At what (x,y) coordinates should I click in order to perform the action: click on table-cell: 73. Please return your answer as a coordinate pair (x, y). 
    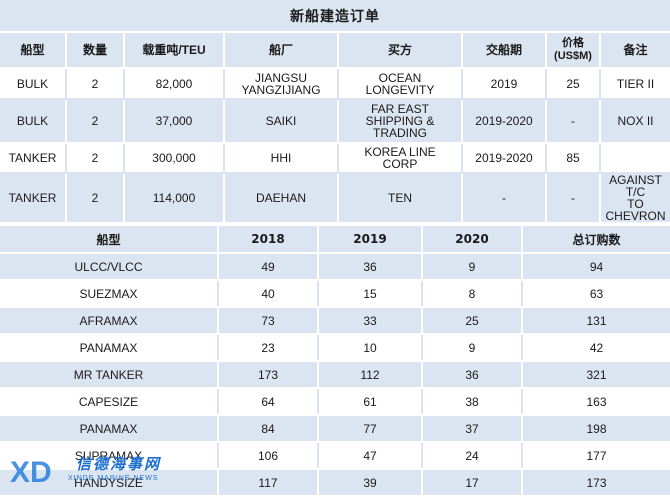
    Looking at the image, I should click on (268, 321).